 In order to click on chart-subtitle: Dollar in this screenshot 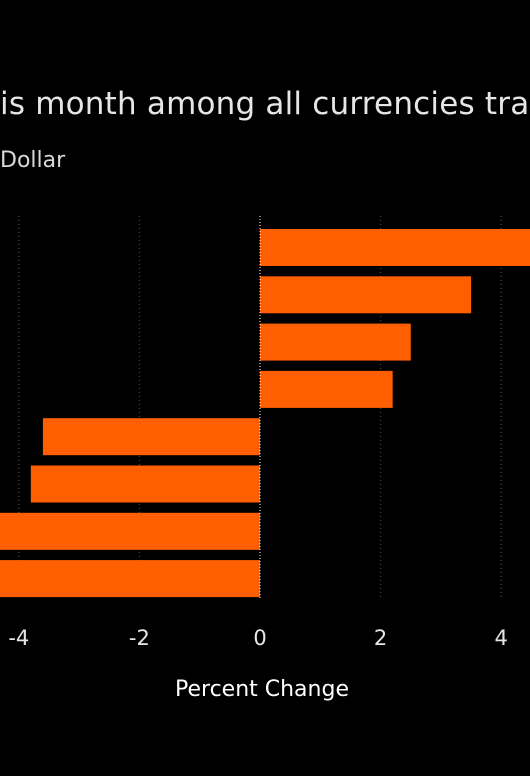, I will do `click(33, 160)`.